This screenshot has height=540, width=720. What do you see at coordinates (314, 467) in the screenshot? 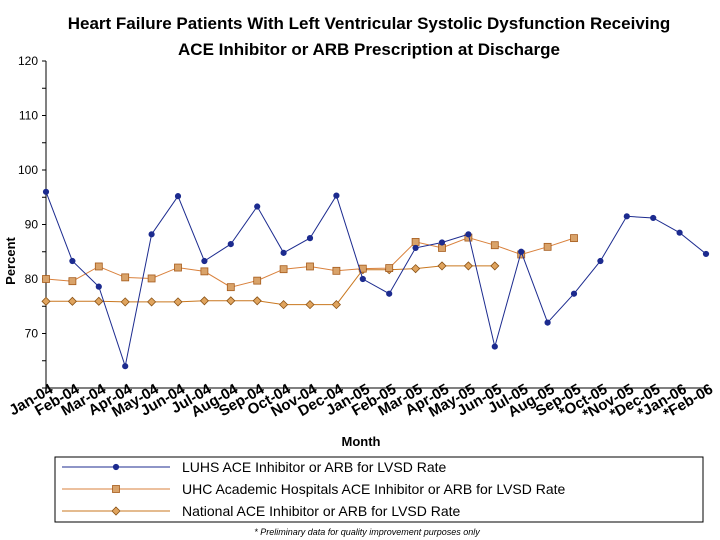
I see `legend-label: LUHS ACE Inhibitor or ARB for LVSD Rate` at bounding box center [314, 467].